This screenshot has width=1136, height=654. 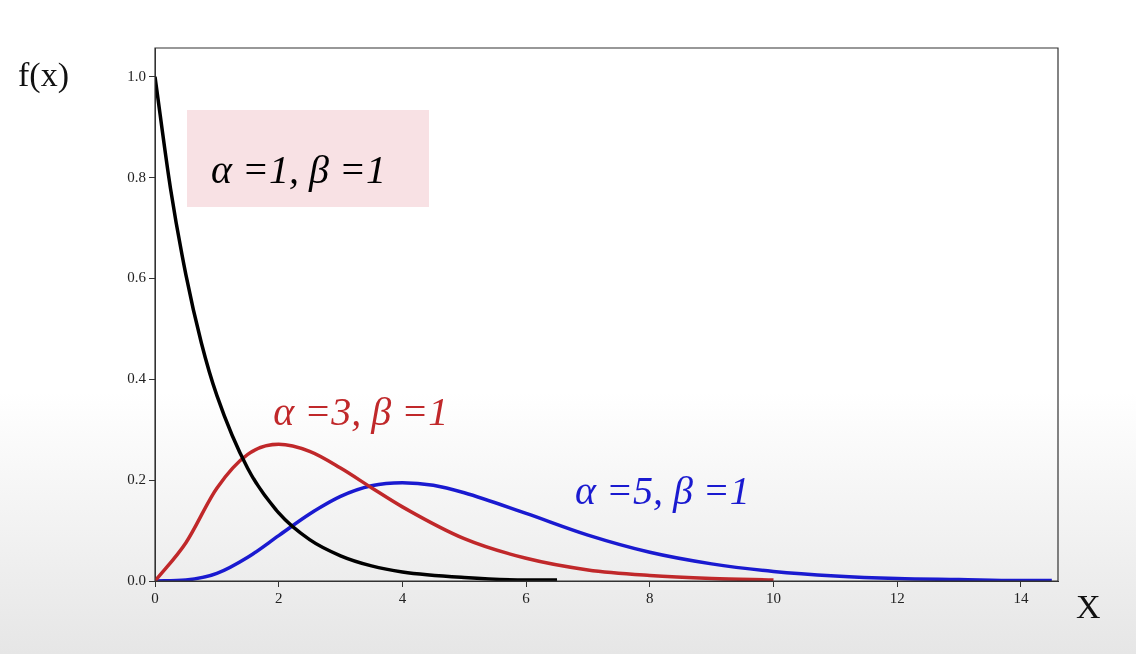 What do you see at coordinates (402, 597) in the screenshot?
I see `x-tick-label: 4` at bounding box center [402, 597].